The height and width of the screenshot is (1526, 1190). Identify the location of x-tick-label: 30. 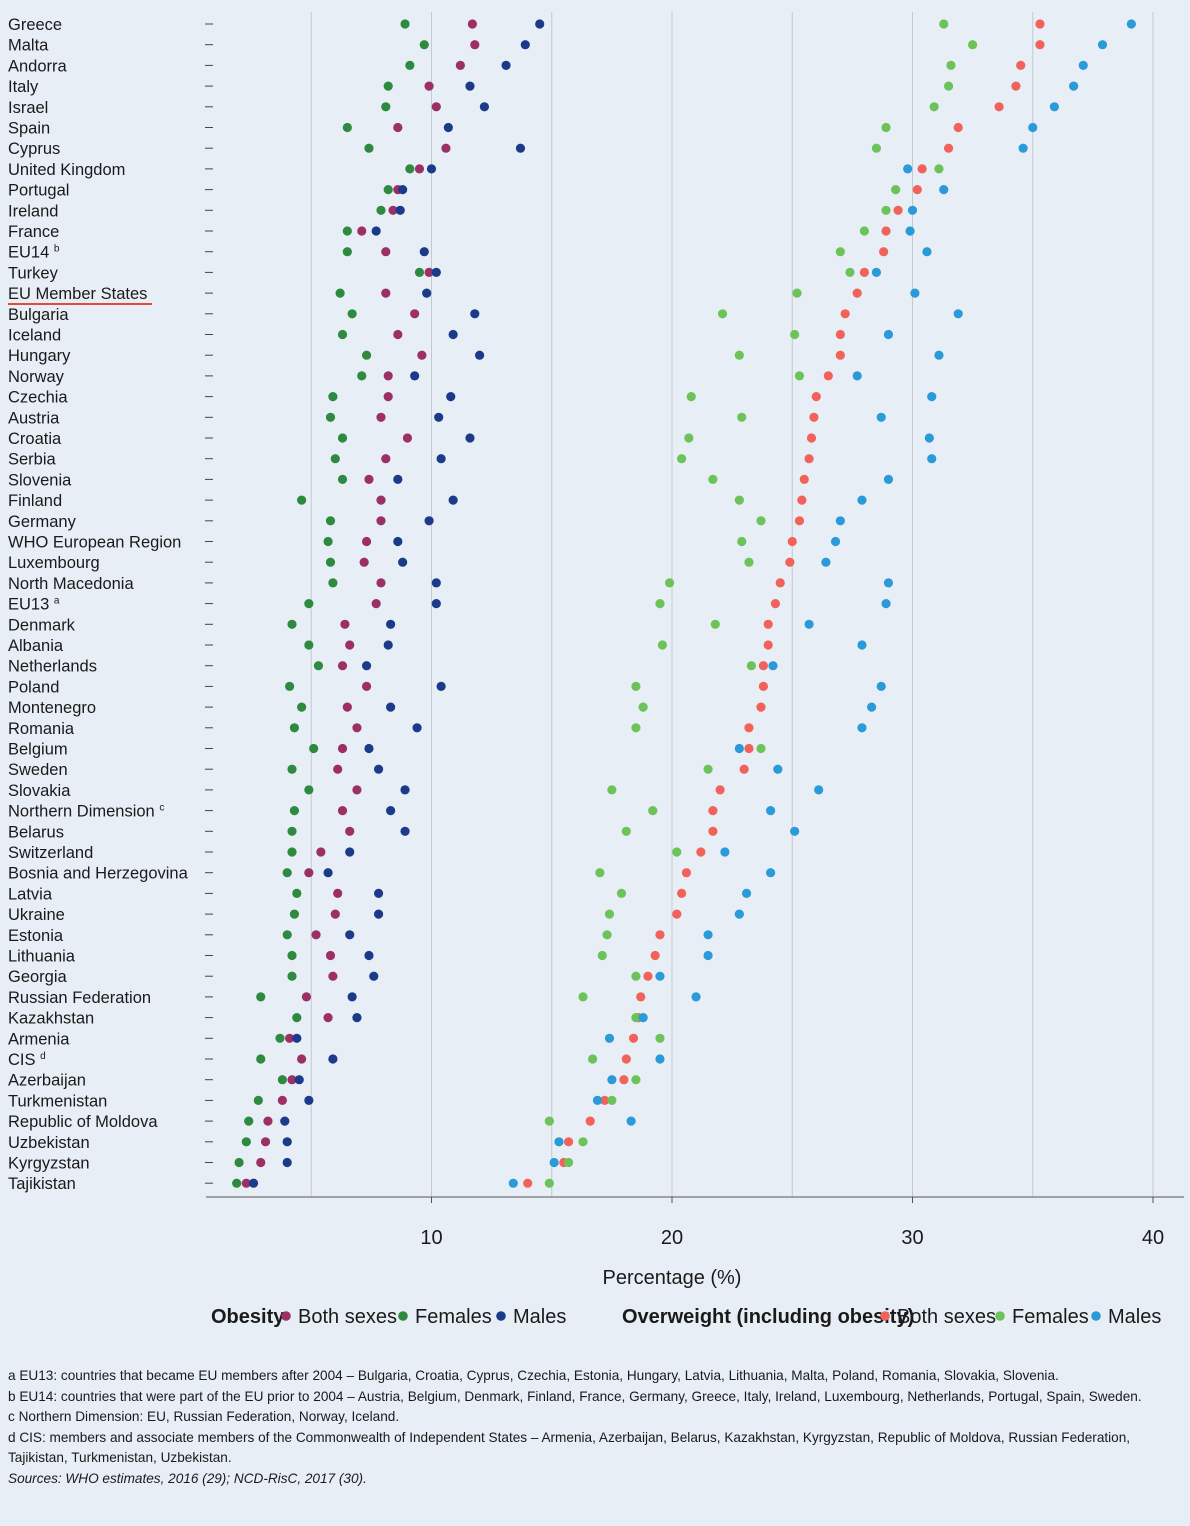
(912, 1238).